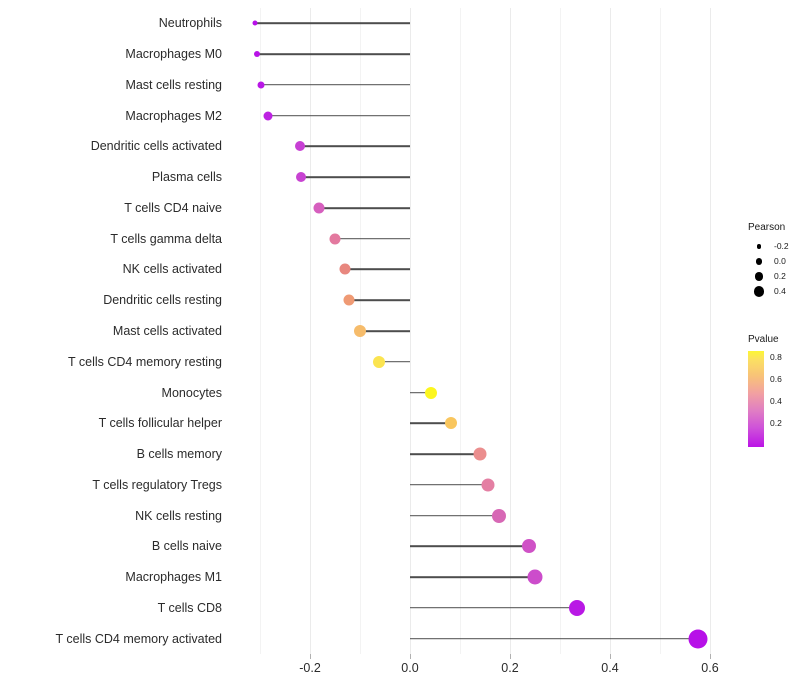 The height and width of the screenshot is (700, 800). Describe the element at coordinates (157, 484) in the screenshot. I see `y-axis-tick-label: T cells regulatory Tregs` at that location.